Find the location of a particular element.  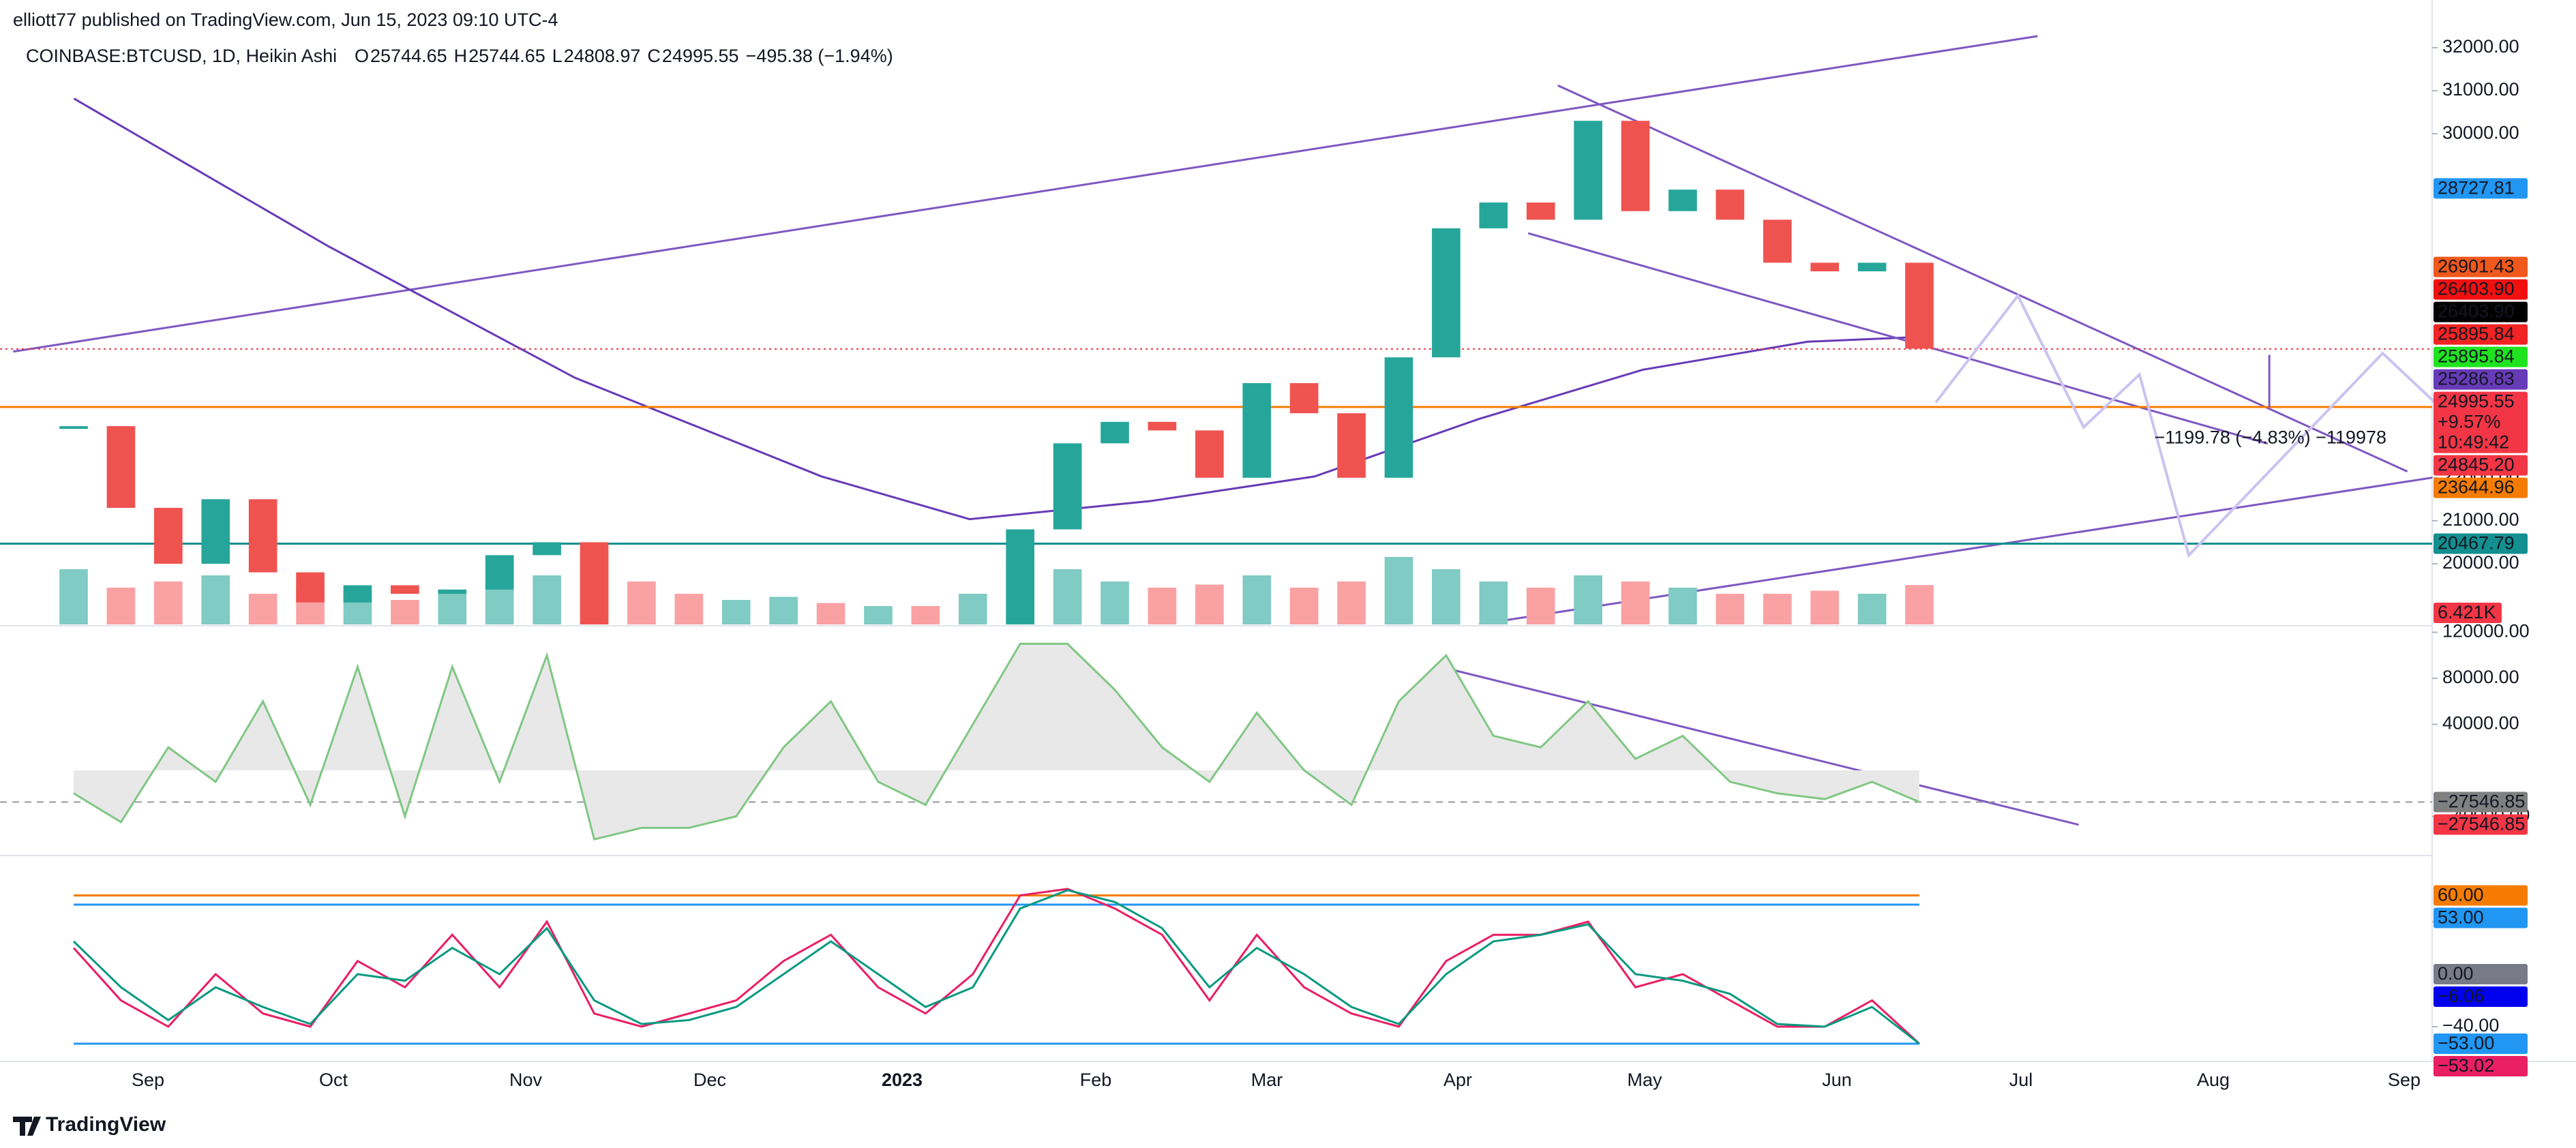

time-axis-label: Feb is located at coordinates (1096, 1080).